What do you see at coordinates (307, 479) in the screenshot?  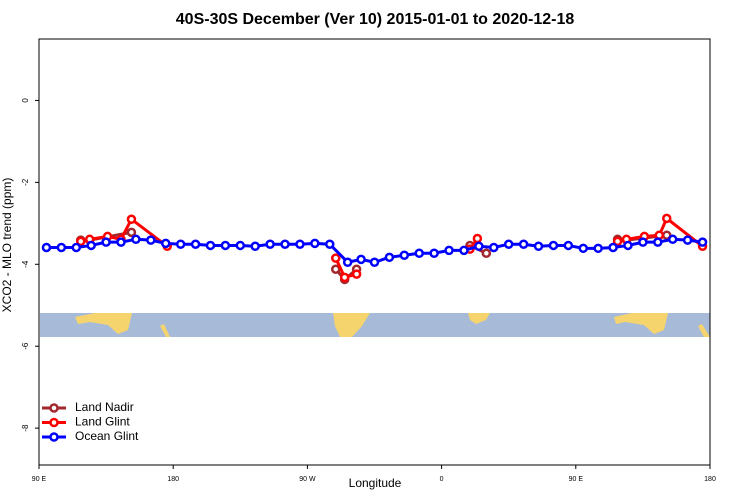 I see `x-tick-label: 90 W` at bounding box center [307, 479].